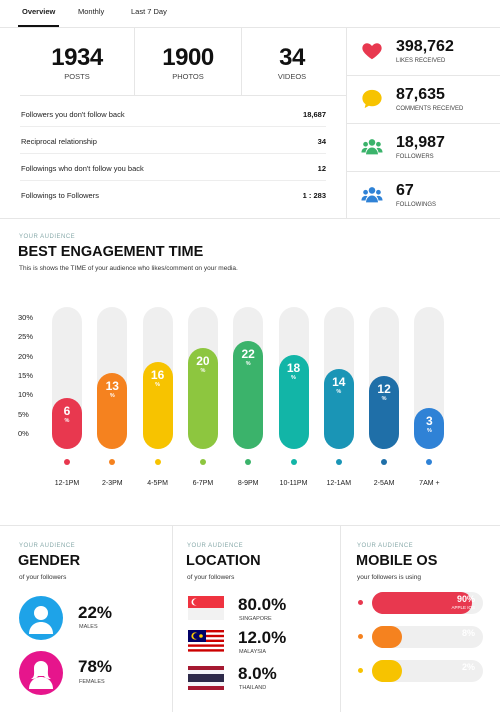 Image resolution: width=500 pixels, height=712 pixels. I want to click on os-bar-track: 90% APPLE IOS, so click(427, 603).